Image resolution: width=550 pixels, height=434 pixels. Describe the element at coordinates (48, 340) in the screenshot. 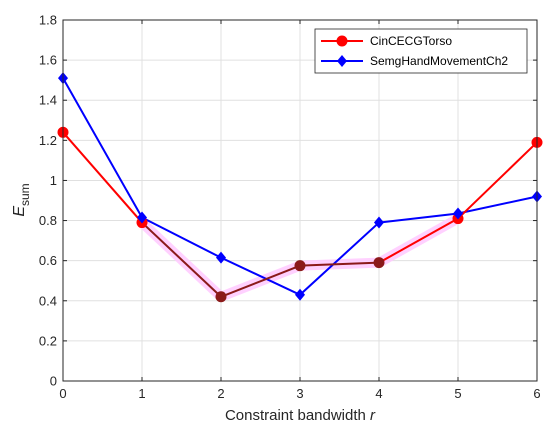

I see `y-tick-label: 0.2` at that location.